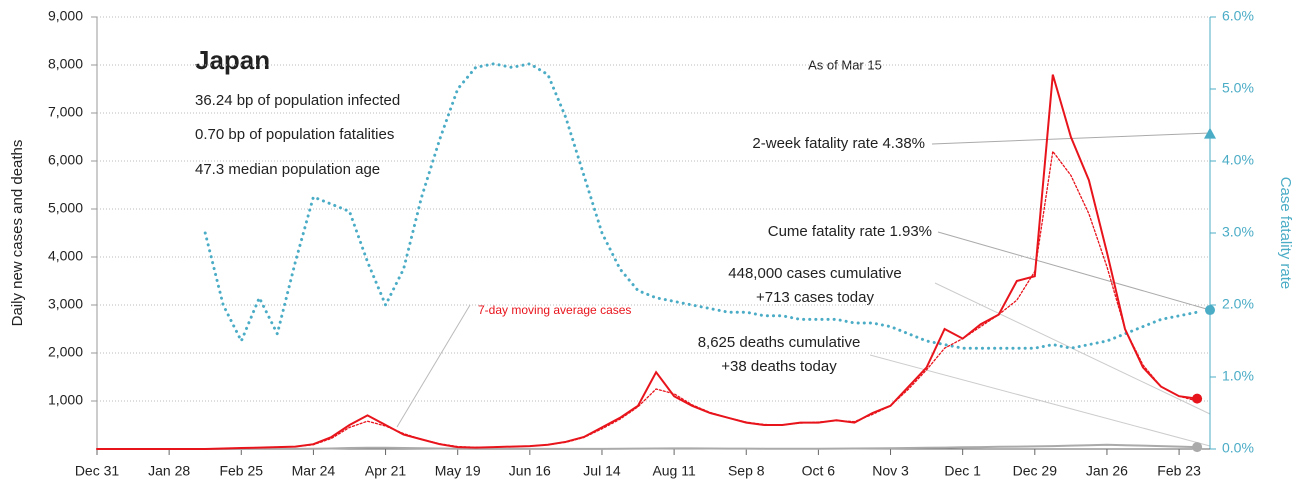 This screenshot has width=1297, height=488. What do you see at coordinates (746, 471) in the screenshot?
I see `x-tick-label: Sep 8` at bounding box center [746, 471].